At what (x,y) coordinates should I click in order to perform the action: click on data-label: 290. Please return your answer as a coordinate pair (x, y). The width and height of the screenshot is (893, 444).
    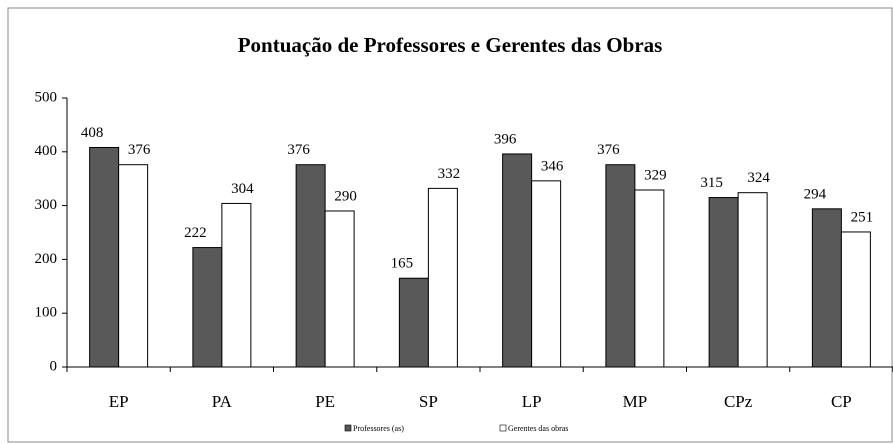
    Looking at the image, I should click on (345, 196).